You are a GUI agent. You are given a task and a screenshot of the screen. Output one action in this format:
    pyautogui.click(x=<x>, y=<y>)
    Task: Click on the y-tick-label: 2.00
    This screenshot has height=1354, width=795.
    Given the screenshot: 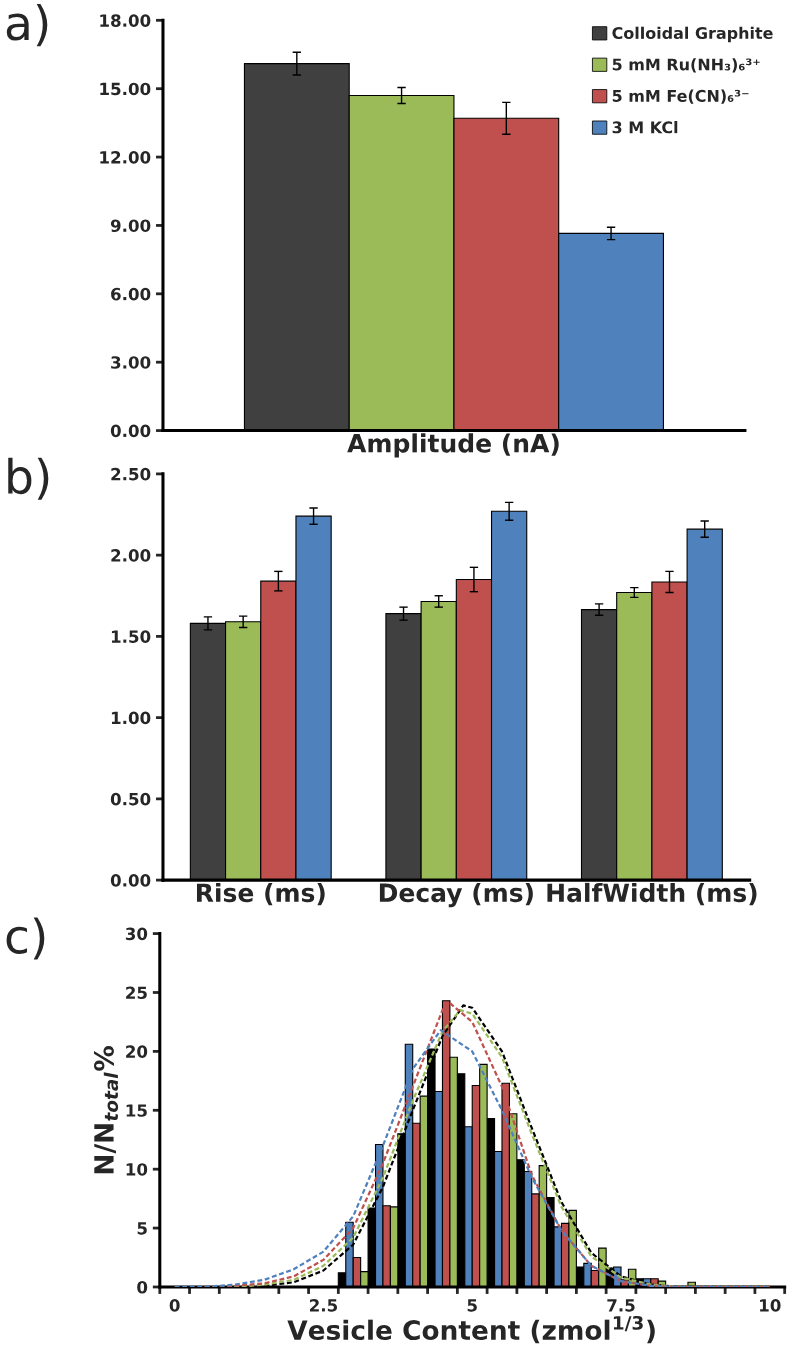 What is the action you would take?
    pyautogui.click(x=131, y=555)
    